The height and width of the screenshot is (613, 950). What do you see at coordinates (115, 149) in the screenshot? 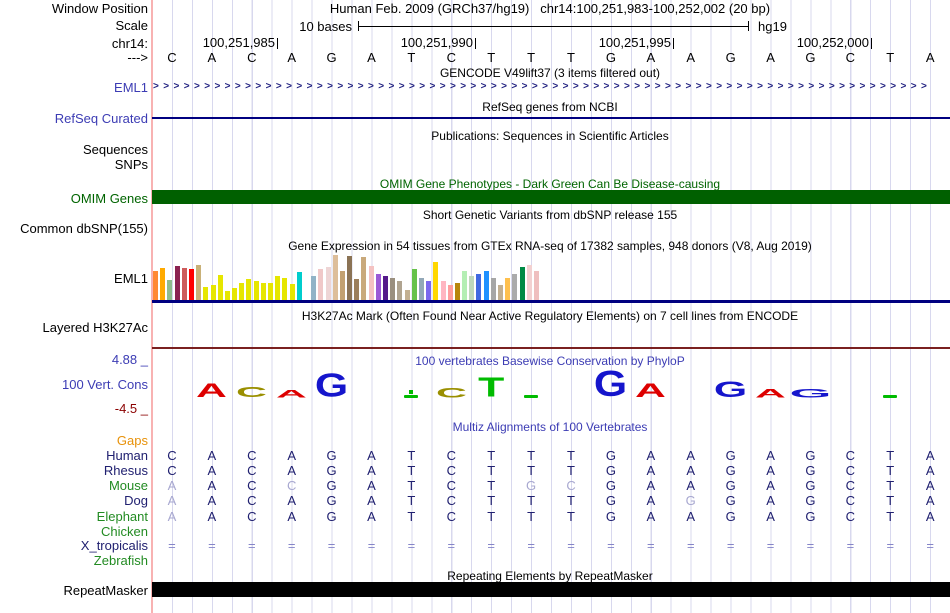
I see `sequences-label: Sequences` at bounding box center [115, 149].